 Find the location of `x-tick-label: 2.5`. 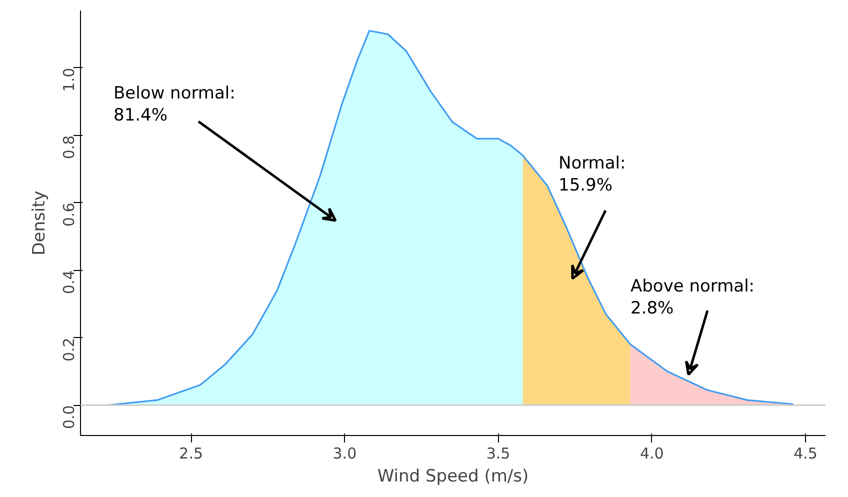

x-tick-label: 2.5 is located at coordinates (191, 453).